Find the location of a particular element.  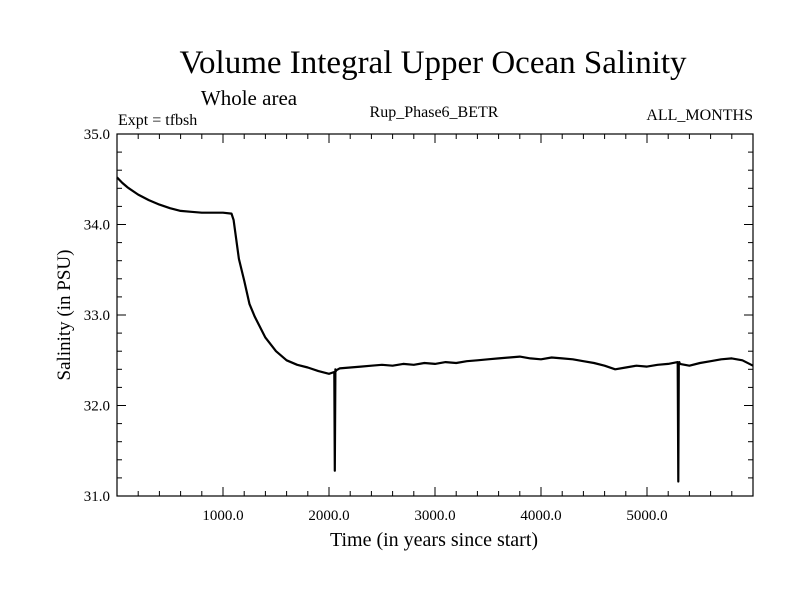

y-tick-label: 34.0 is located at coordinates (97, 226).